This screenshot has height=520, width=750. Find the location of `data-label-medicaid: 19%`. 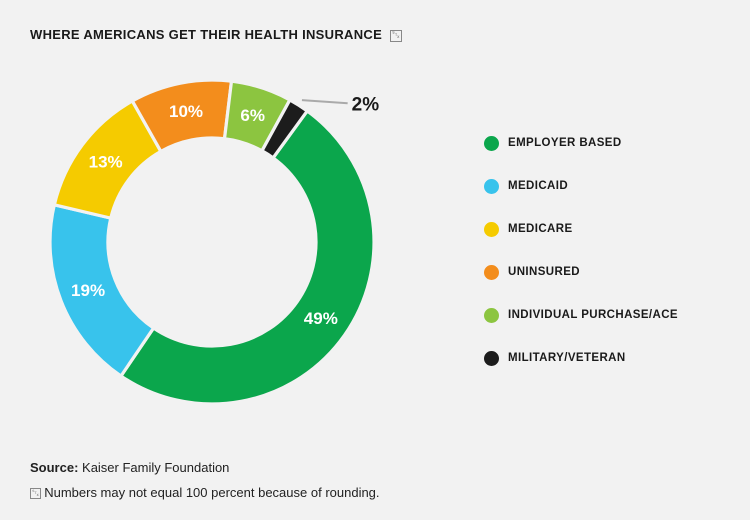

data-label-medicaid: 19% is located at coordinates (88, 290).